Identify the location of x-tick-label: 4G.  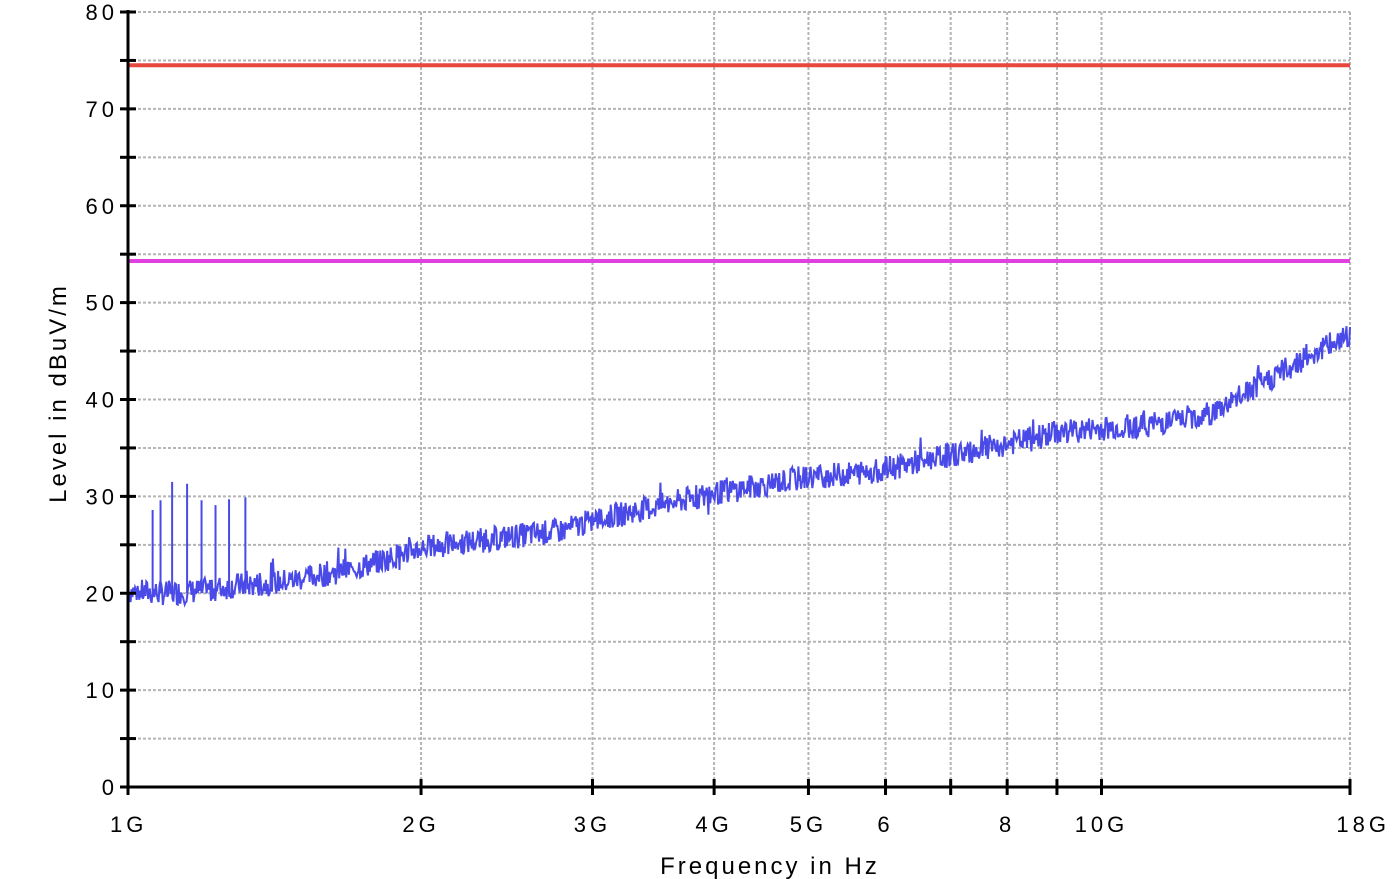
(713, 824).